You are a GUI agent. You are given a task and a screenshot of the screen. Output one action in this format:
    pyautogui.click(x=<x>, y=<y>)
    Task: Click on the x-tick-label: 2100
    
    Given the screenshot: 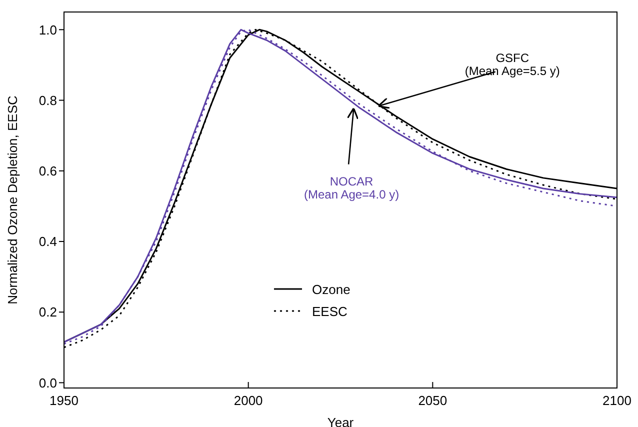 What is the action you would take?
    pyautogui.click(x=617, y=400)
    